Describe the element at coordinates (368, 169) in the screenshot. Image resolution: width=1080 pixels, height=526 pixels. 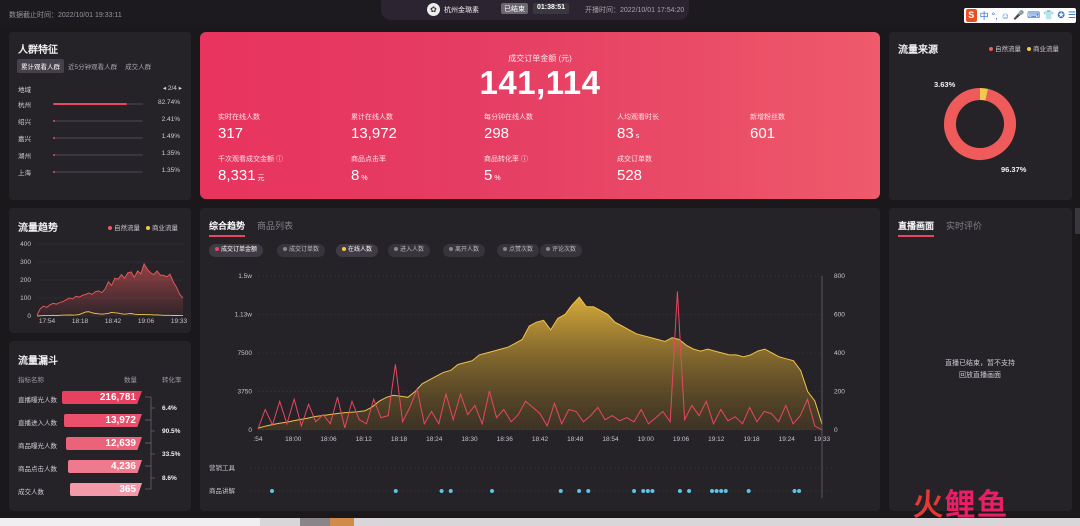
I see `metric-item: 商品点击率 8%` at that location.